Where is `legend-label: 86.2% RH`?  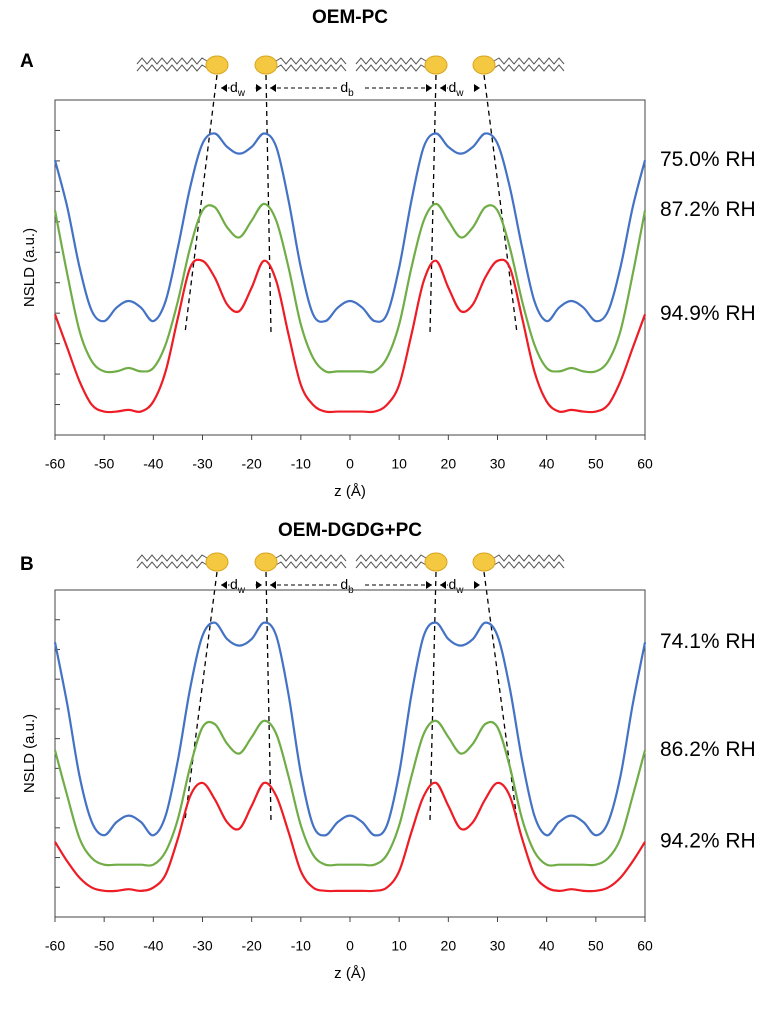
legend-label: 86.2% RH is located at coordinates (708, 749).